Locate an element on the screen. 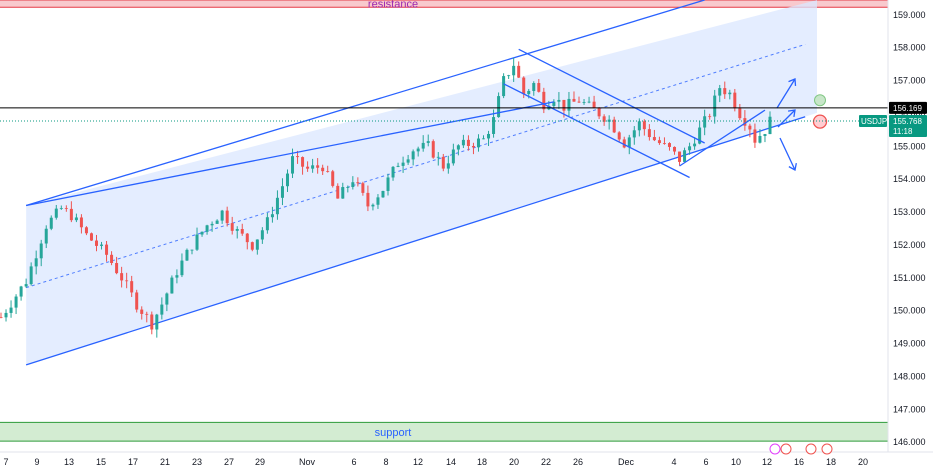  x-tick-label: Dec is located at coordinates (626, 462).